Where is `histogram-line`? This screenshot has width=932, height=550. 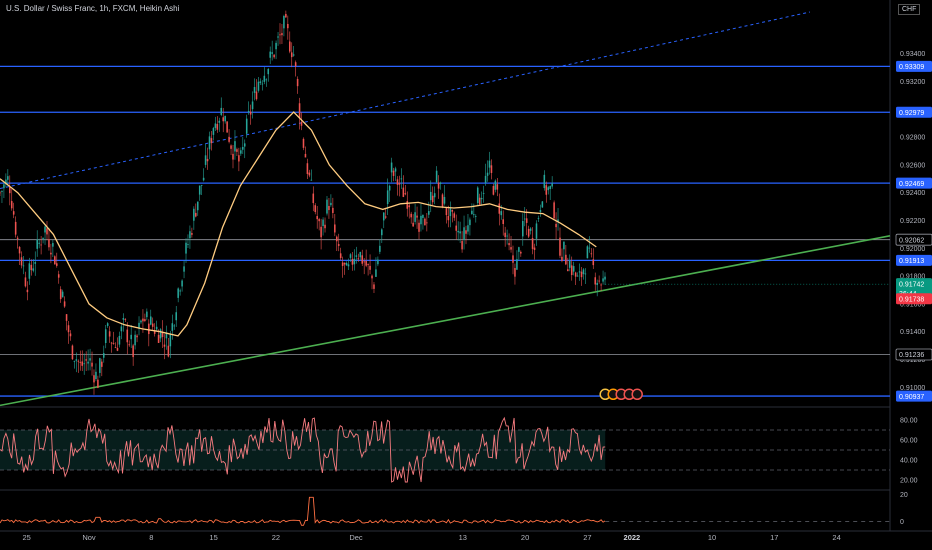
histogram-line is located at coordinates (303, 511).